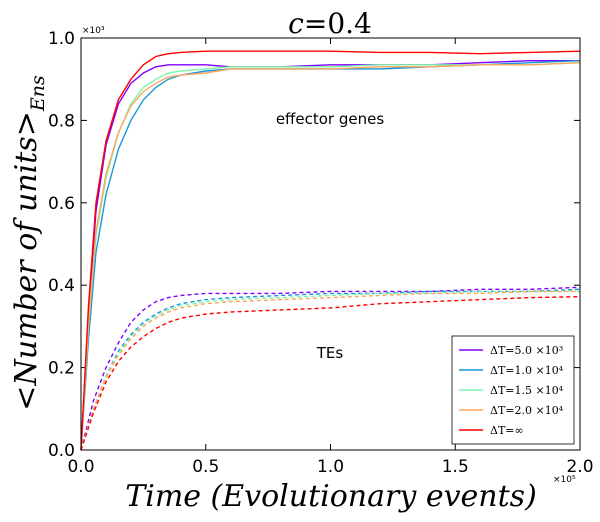 Image resolution: width=600 pixels, height=522 pixels. Describe the element at coordinates (579, 467) in the screenshot. I see `x-tick-label: 2.0` at that location.